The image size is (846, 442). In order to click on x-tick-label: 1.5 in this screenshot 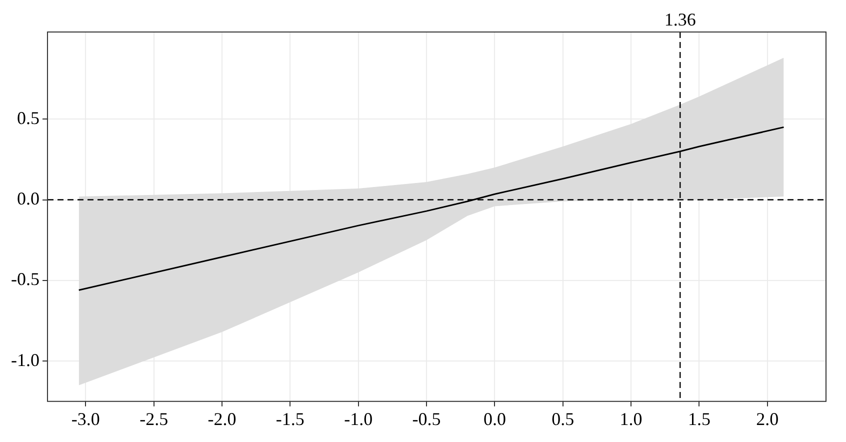, I will do `click(699, 418)`.